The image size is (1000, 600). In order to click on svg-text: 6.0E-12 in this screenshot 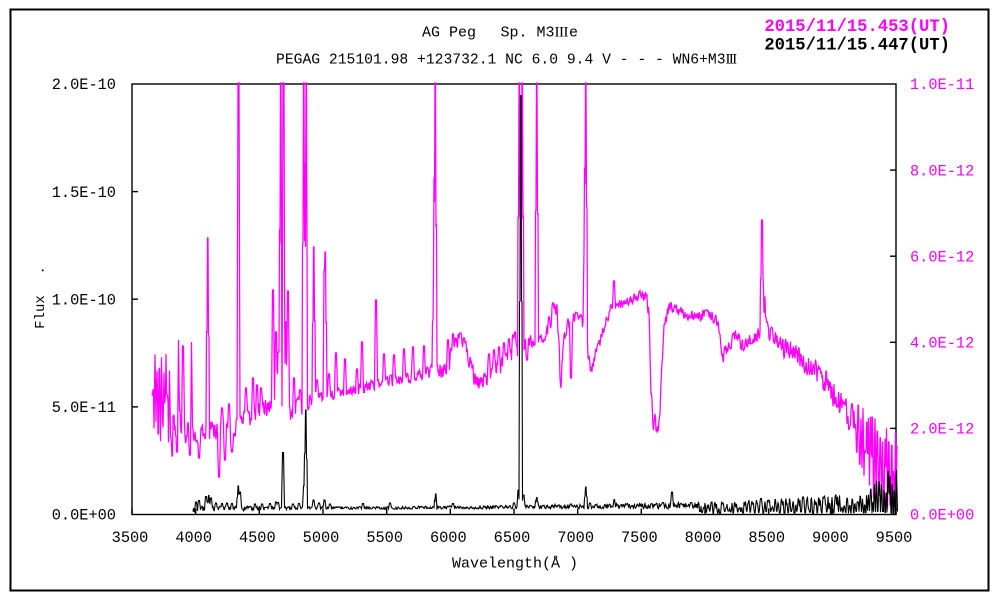, I will do `click(942, 257)`.